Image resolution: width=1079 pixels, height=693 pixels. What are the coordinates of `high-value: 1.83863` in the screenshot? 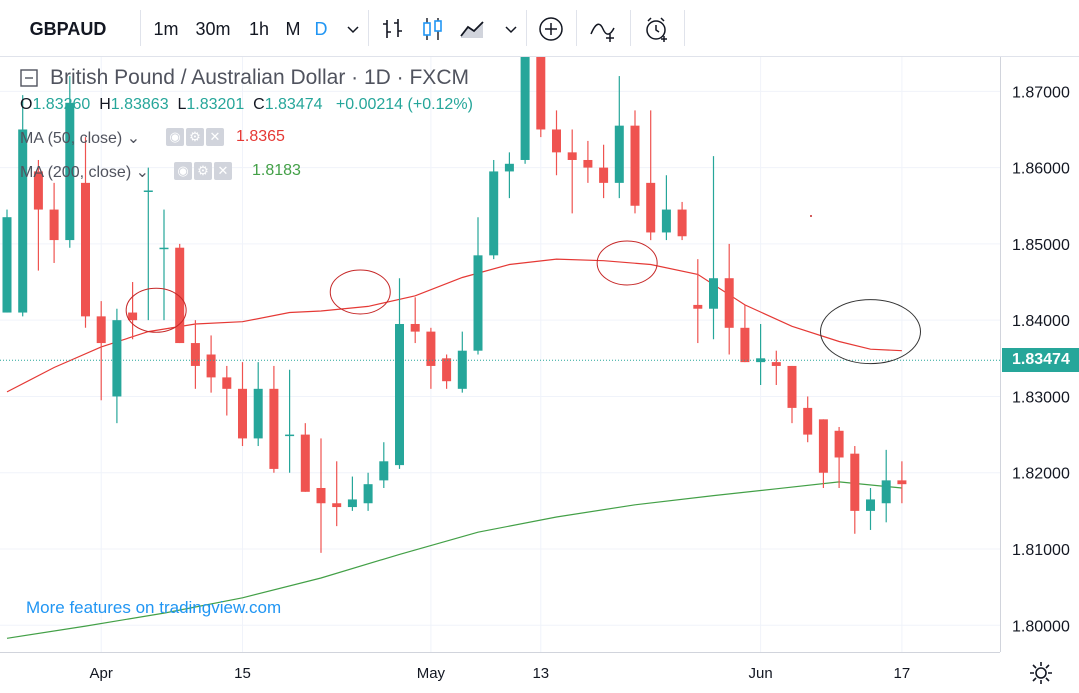 It's located at (139, 104).